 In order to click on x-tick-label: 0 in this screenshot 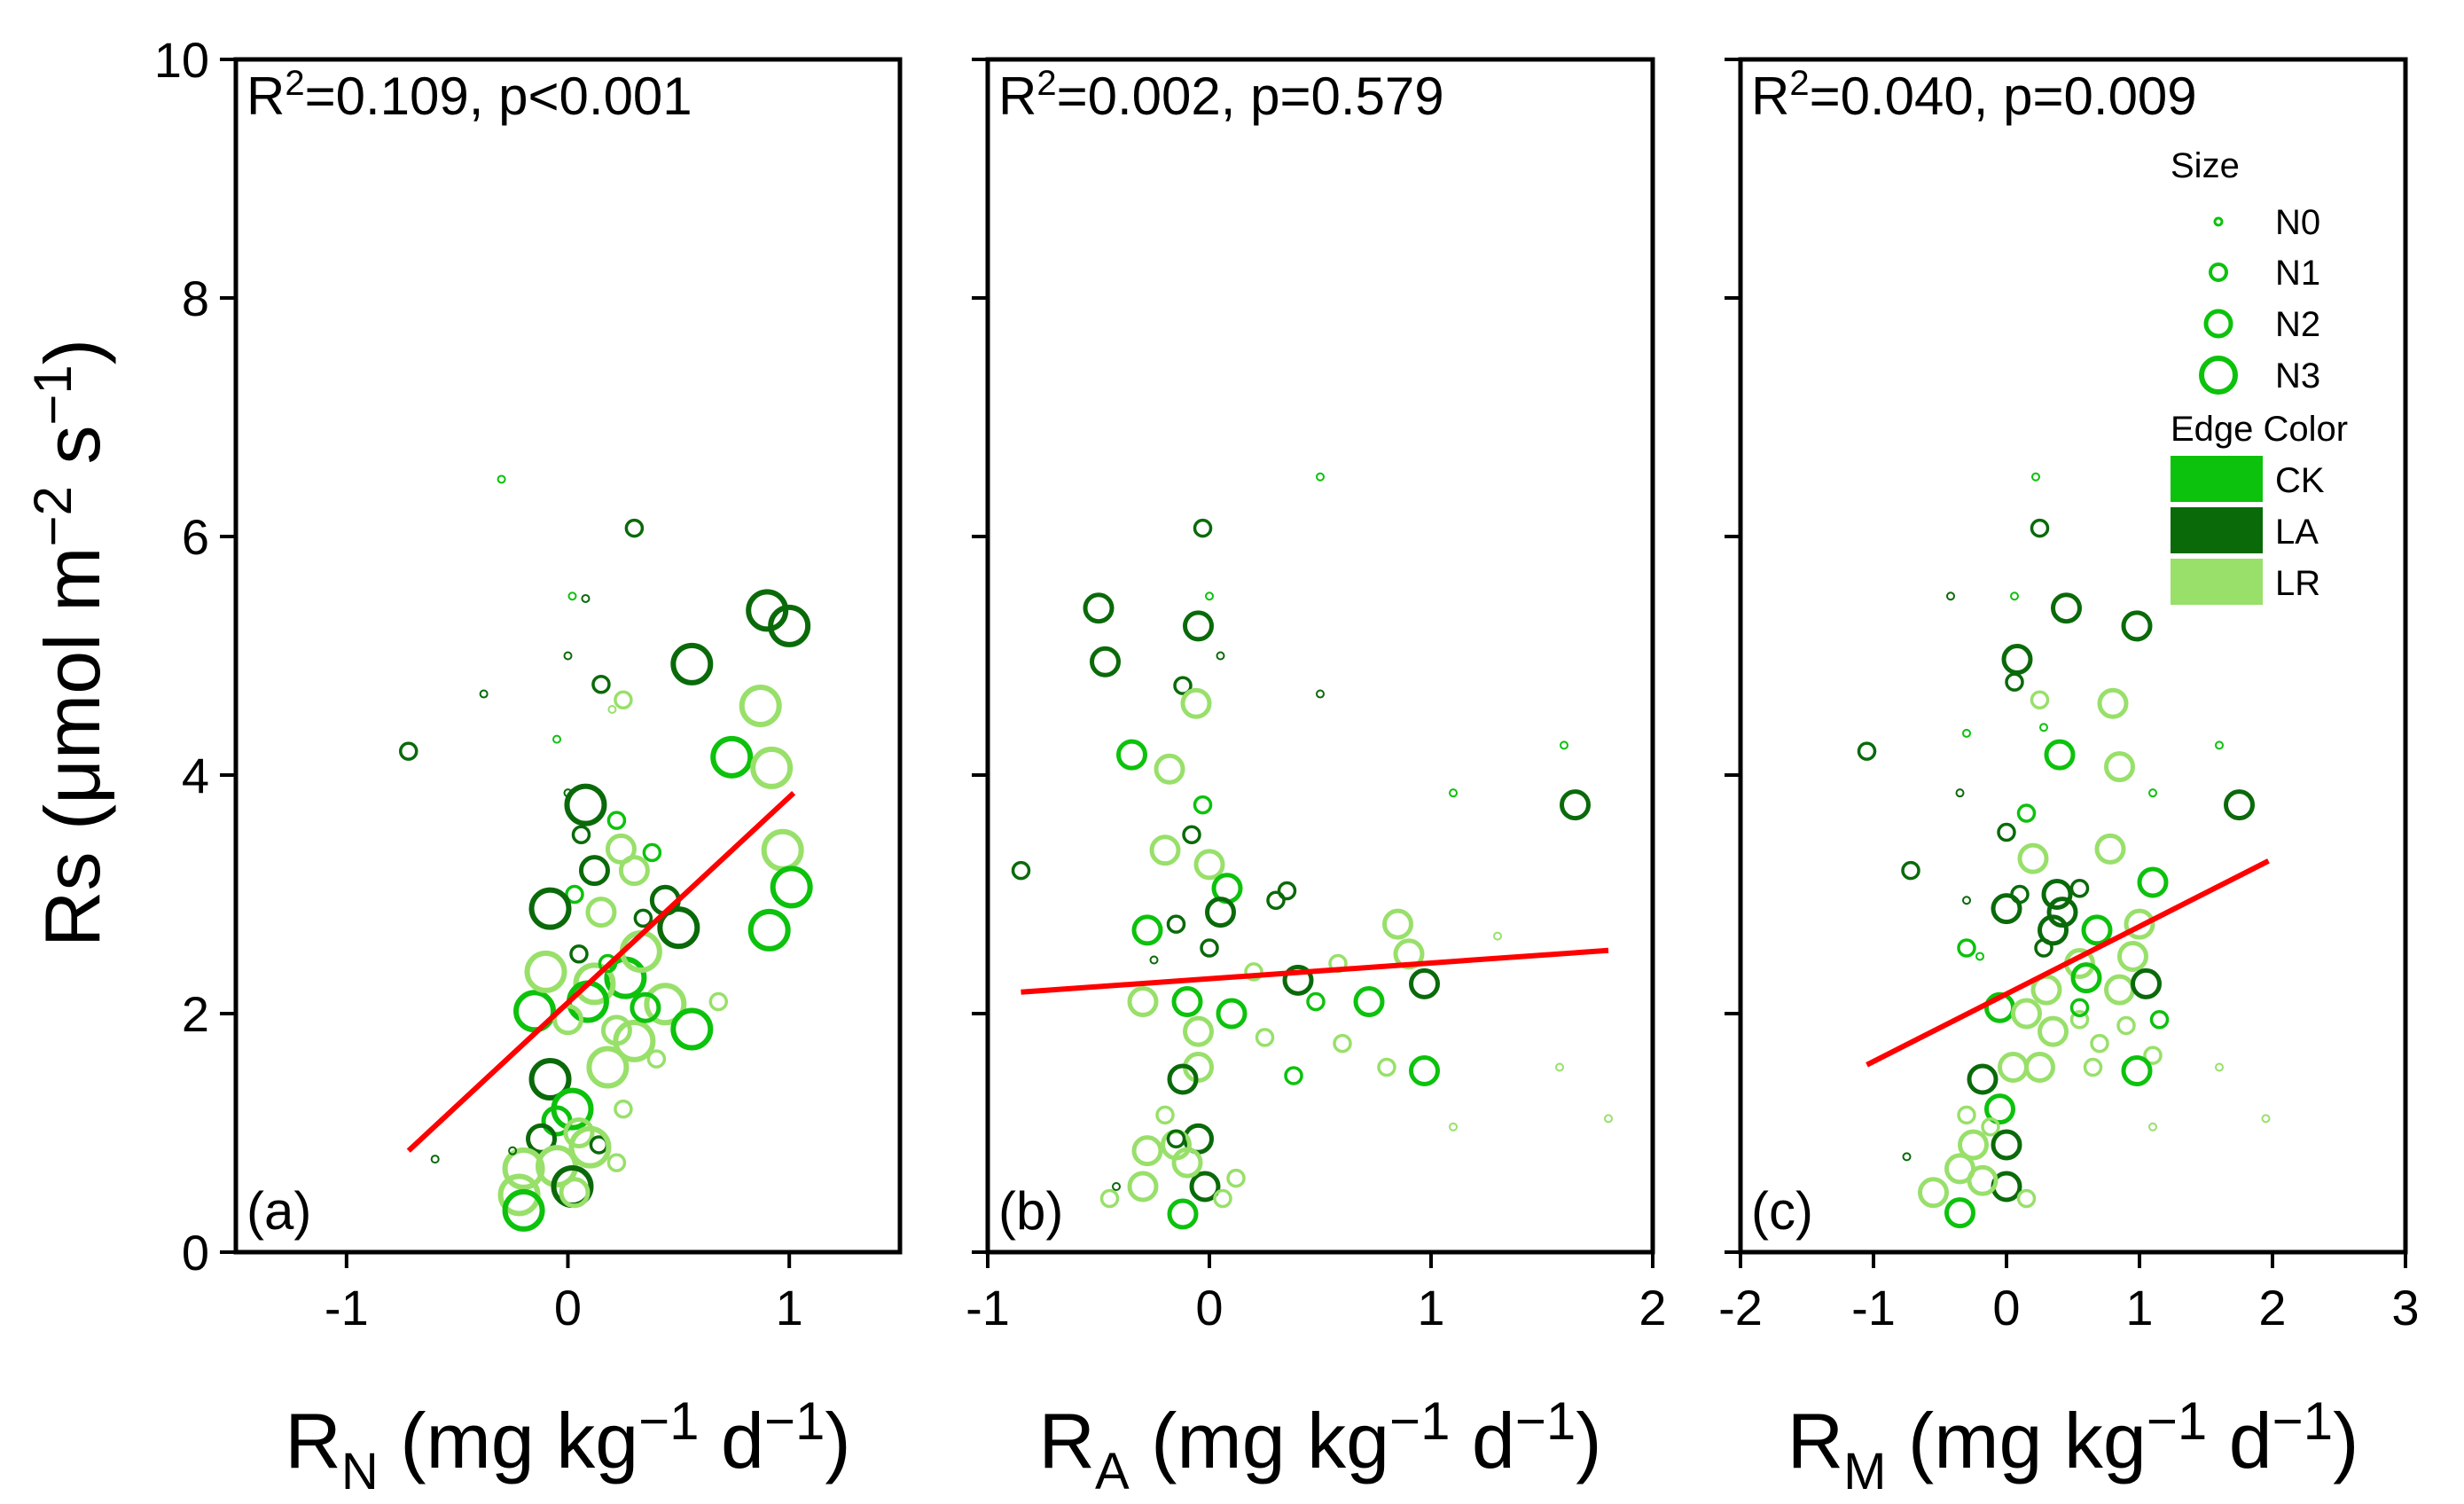, I will do `click(568, 1308)`.